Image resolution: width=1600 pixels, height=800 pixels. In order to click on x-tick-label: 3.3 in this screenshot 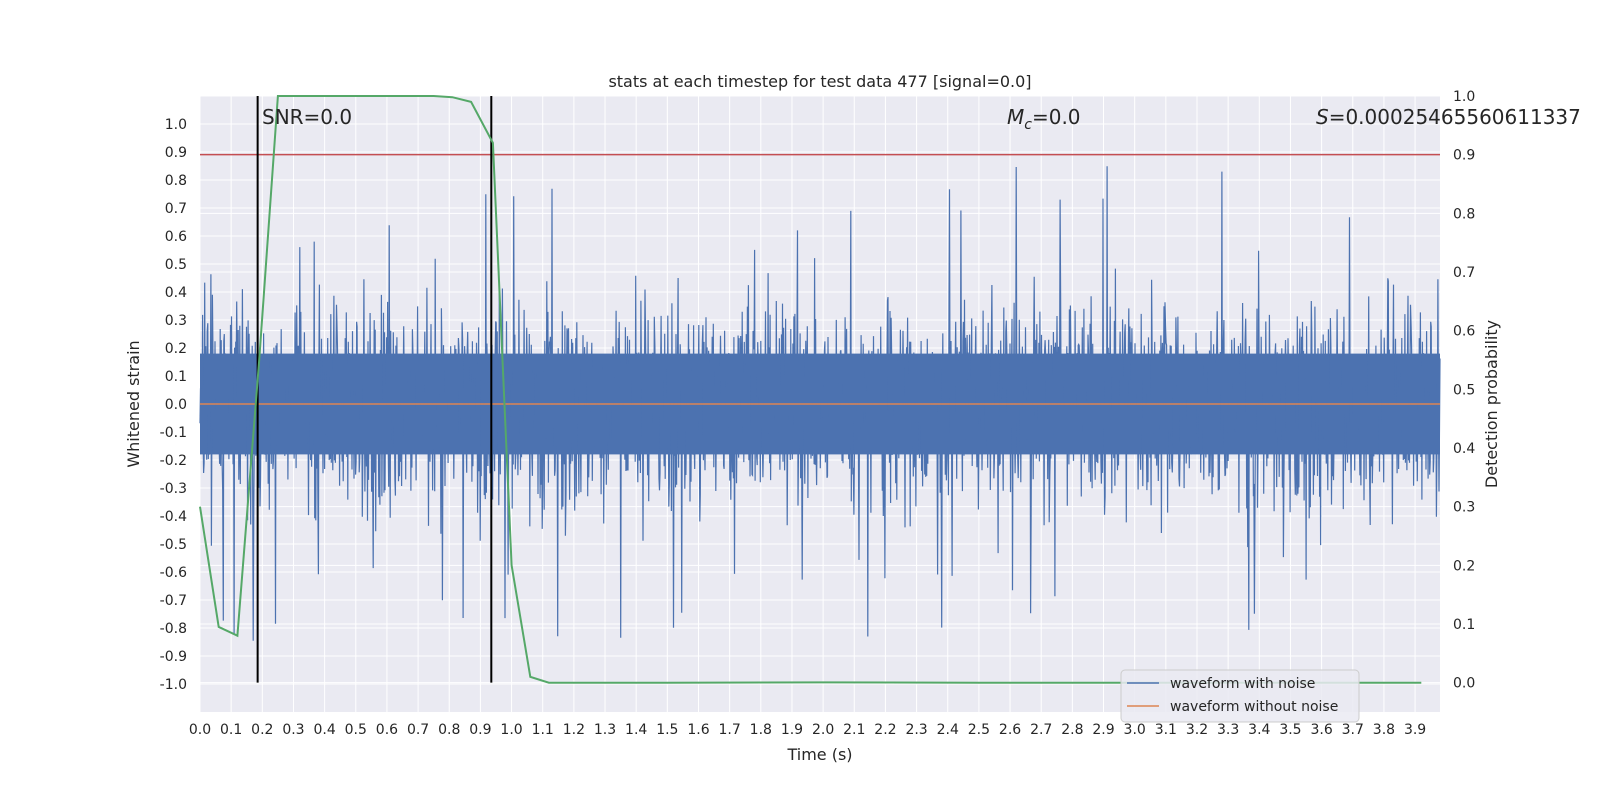, I will do `click(1228, 730)`.